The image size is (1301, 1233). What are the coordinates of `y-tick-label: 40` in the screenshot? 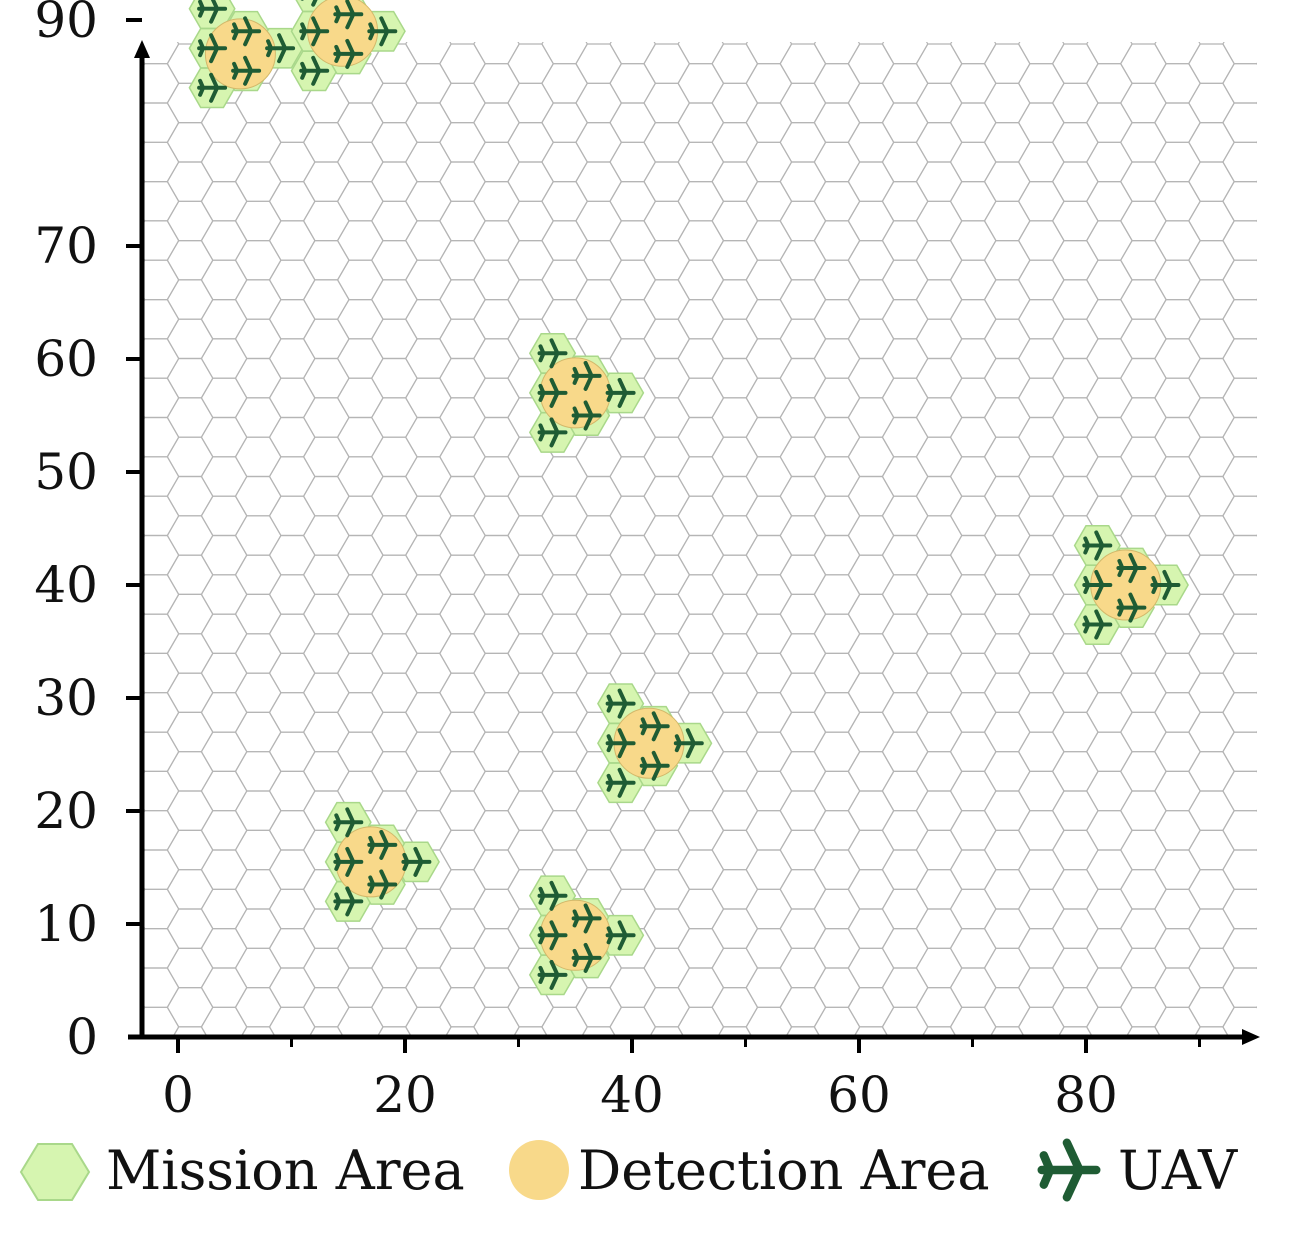 It's located at (66, 585).